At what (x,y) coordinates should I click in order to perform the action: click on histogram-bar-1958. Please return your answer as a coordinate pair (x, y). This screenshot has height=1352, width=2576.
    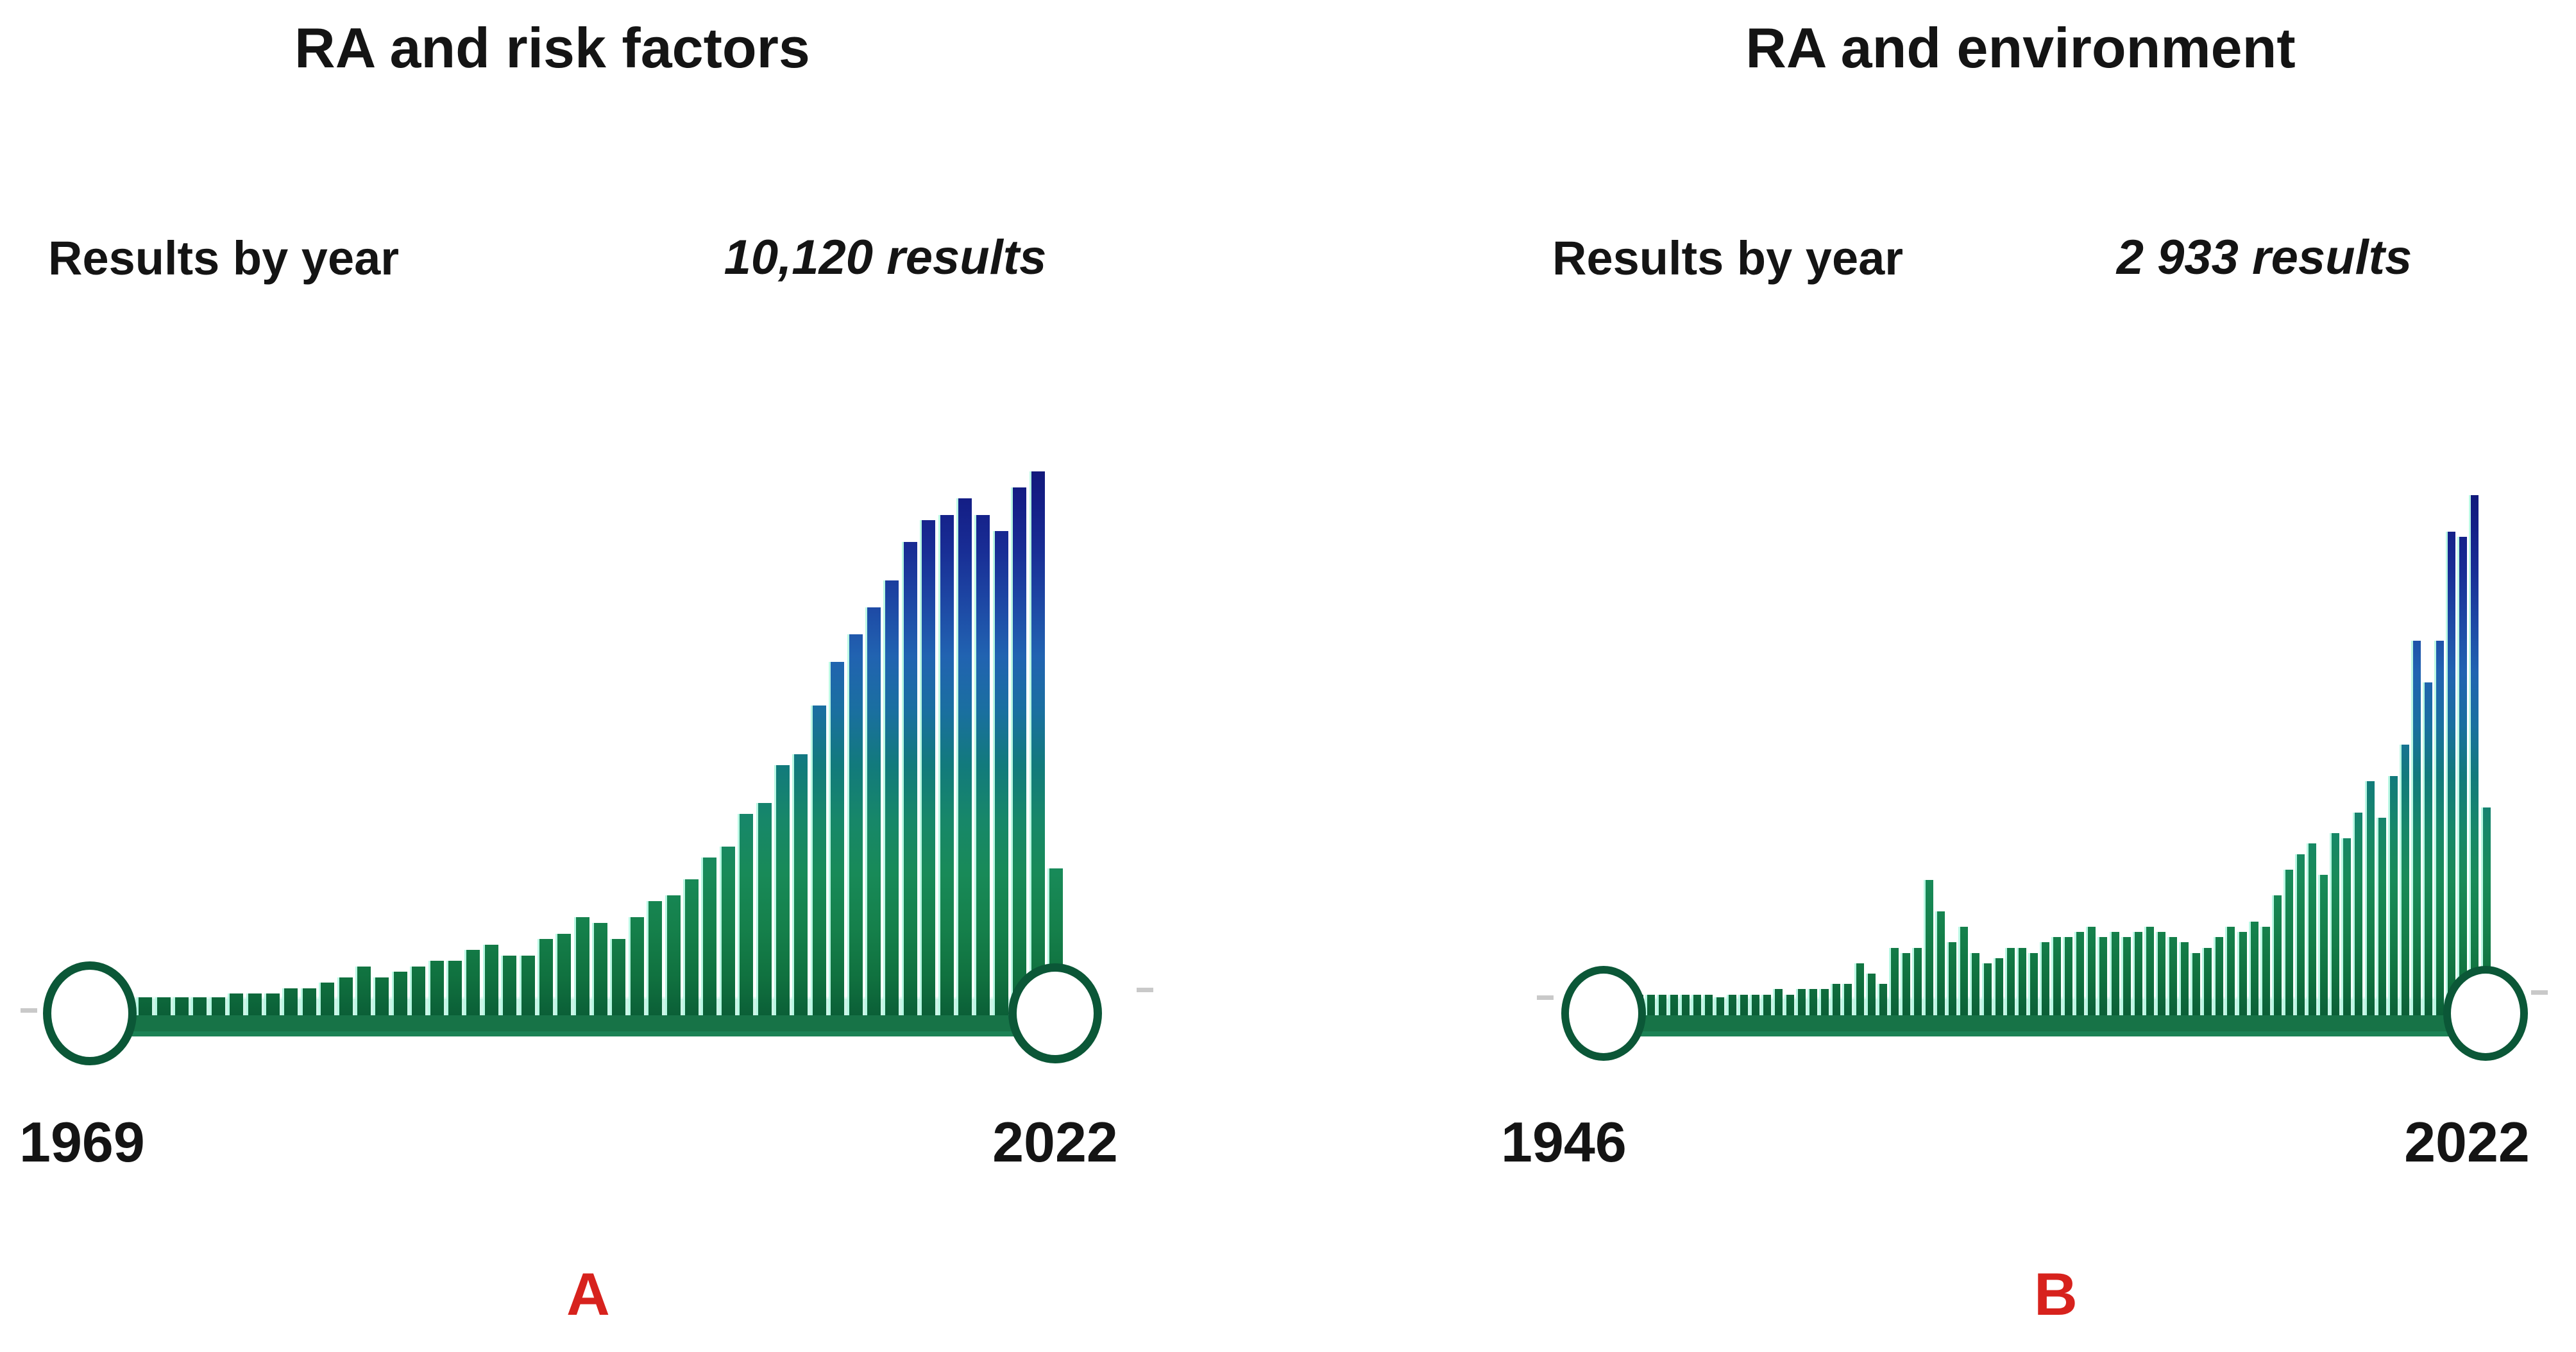
    Looking at the image, I should click on (1743, 1005).